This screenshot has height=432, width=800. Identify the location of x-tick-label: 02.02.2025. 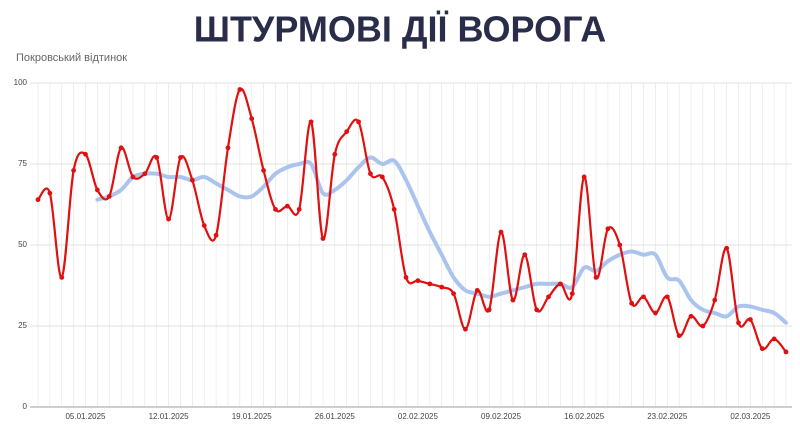
(418, 416).